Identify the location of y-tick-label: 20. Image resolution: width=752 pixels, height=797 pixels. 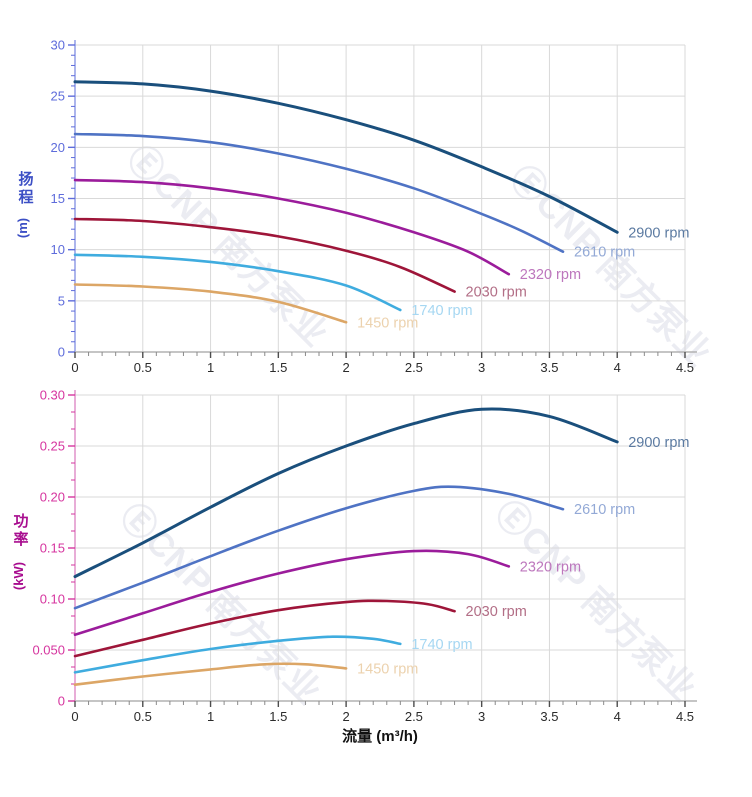
(58, 147).